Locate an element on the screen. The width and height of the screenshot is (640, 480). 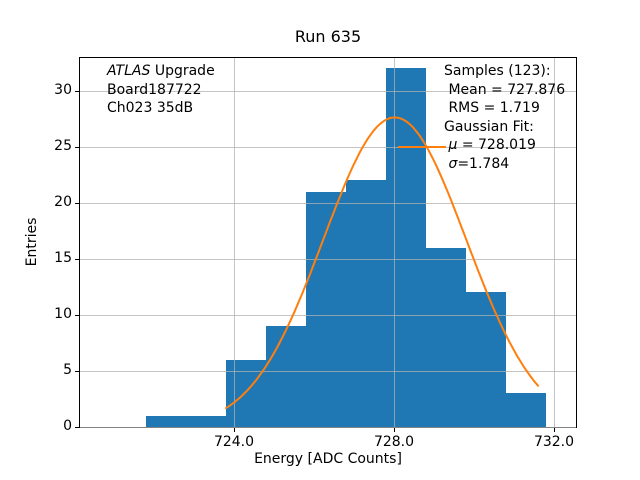
annotation-line: Mean = 727.876 is located at coordinates (504, 90).